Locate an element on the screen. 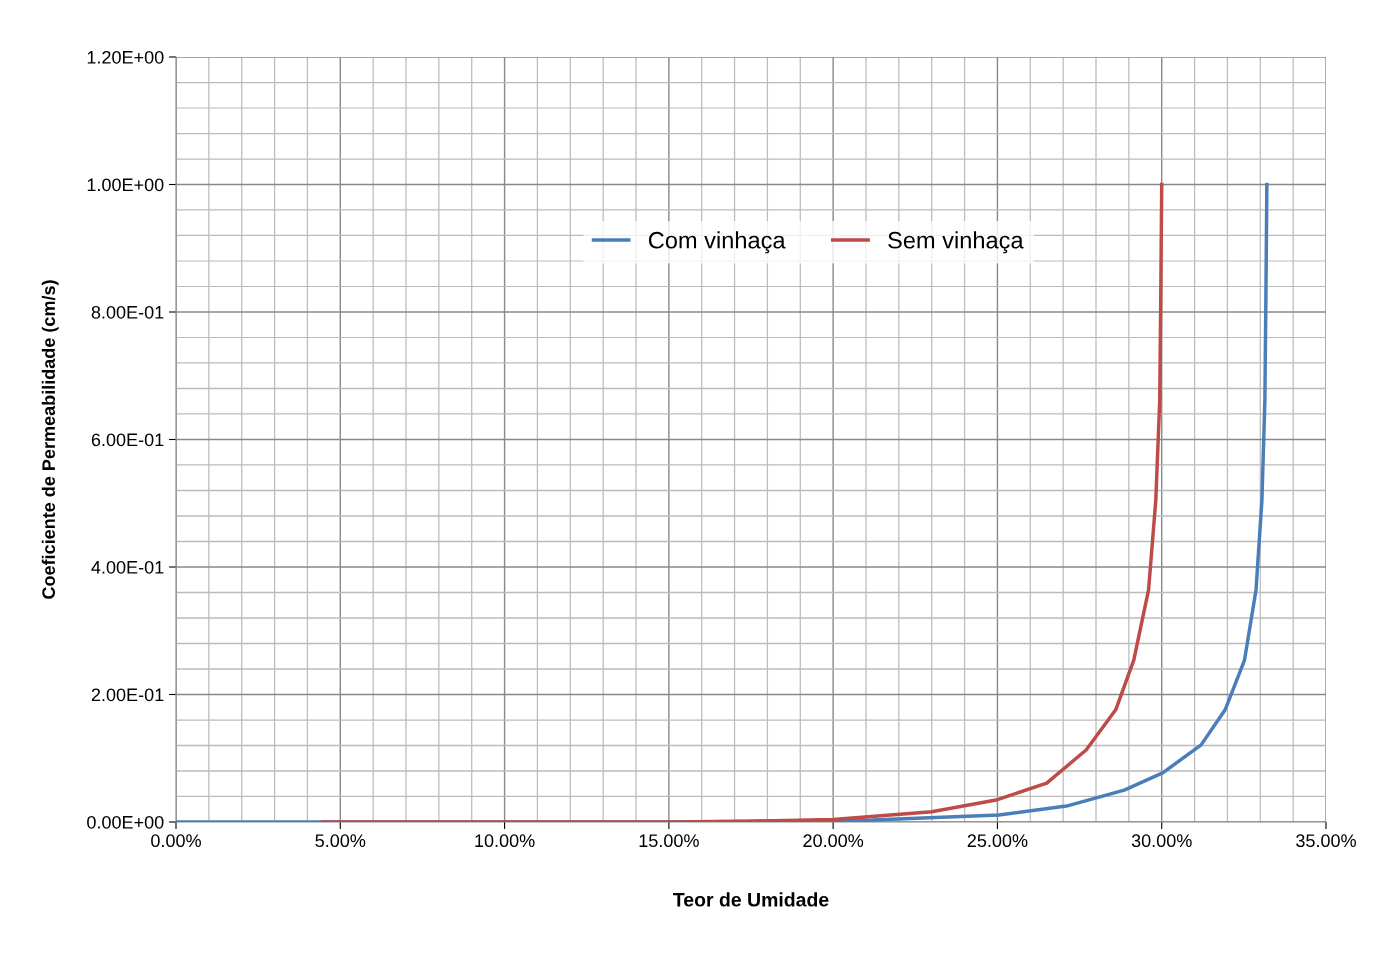  x-axis-title: Teor de Umidade is located at coordinates (751, 899).